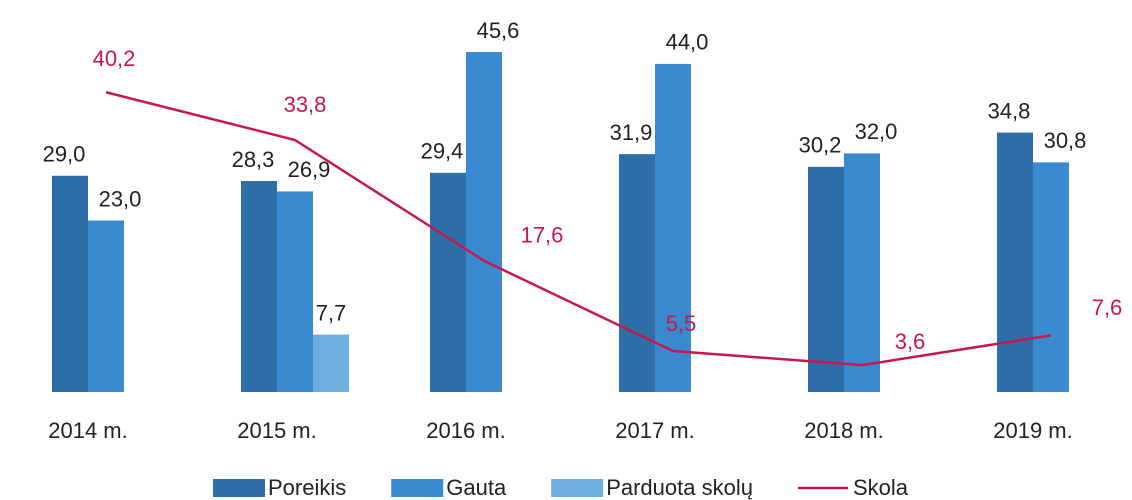 Image resolution: width=1132 pixels, height=500 pixels. What do you see at coordinates (309, 169) in the screenshot?
I see `data-label: 26,9` at bounding box center [309, 169].